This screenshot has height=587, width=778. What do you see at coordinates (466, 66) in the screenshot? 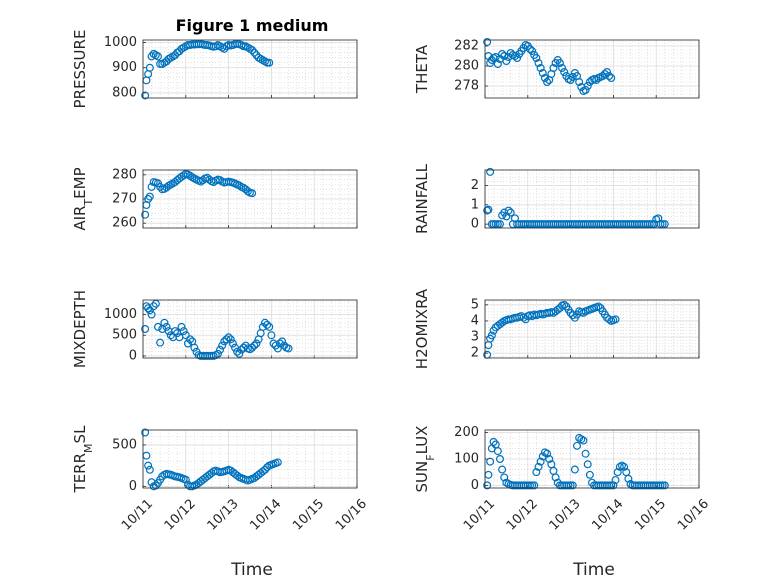
I see `panel-theta-y-tick-label: 280` at bounding box center [466, 66].